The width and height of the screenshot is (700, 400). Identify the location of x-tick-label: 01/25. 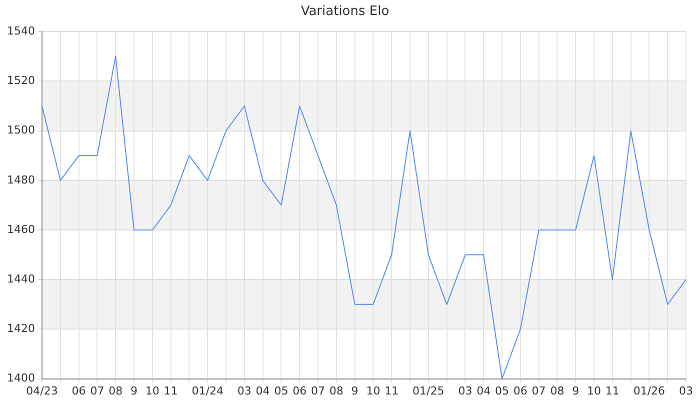
(428, 391).